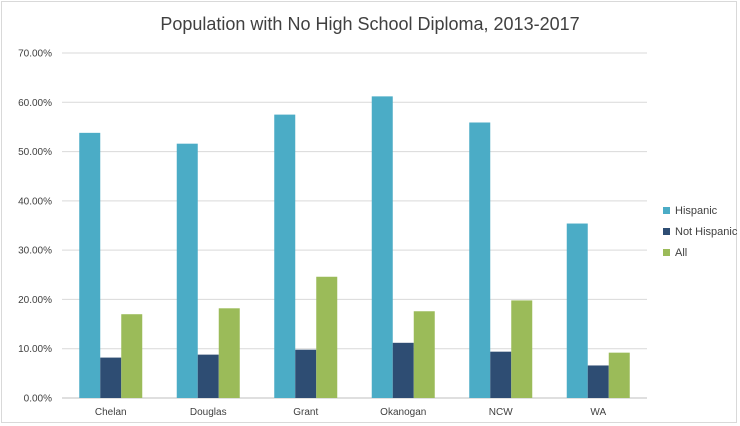  Describe the element at coordinates (35, 251) in the screenshot. I see `y-tick-label: 30.00%` at that location.